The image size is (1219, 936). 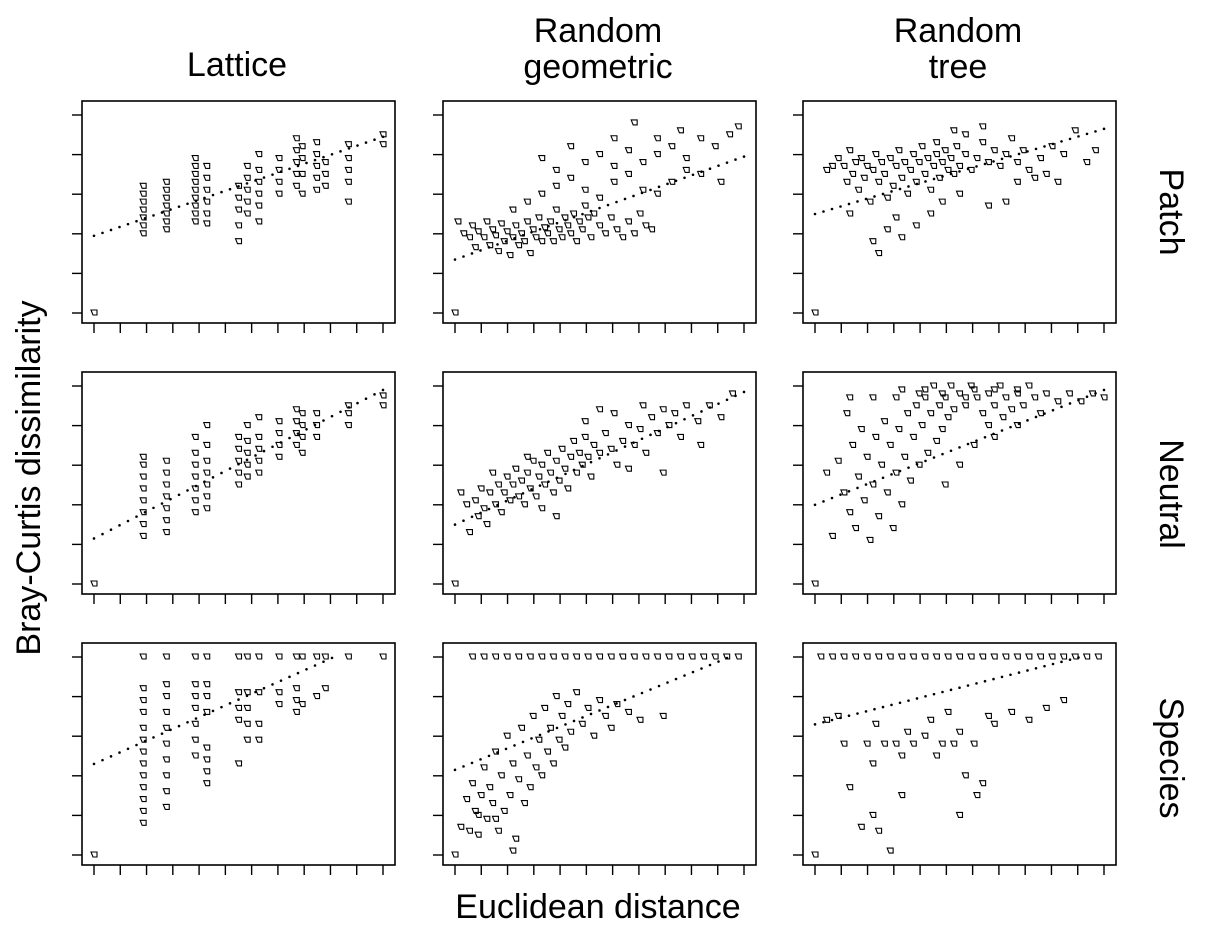 I want to click on panel-frame, so click(x=959, y=212).